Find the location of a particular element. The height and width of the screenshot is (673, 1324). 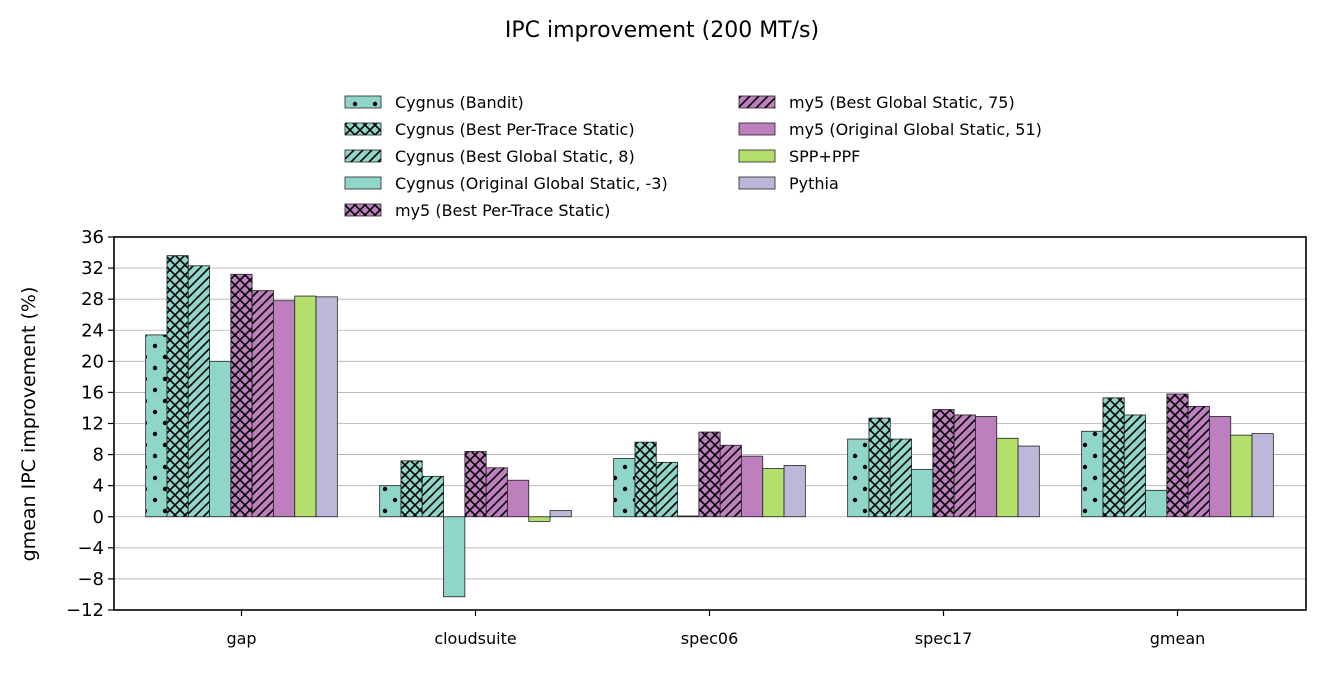

x-axis: gap cloudsuite spec06 spec17 gmean is located at coordinates (715, 629).